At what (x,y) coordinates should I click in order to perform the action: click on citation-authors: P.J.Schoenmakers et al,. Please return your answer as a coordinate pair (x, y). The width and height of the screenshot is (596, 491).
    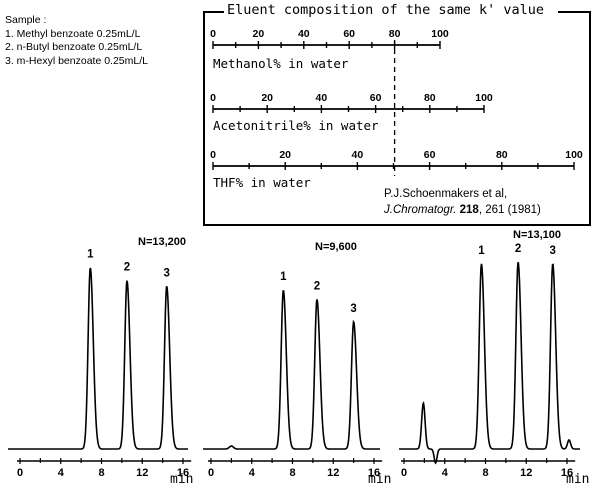
    Looking at the image, I should click on (446, 194).